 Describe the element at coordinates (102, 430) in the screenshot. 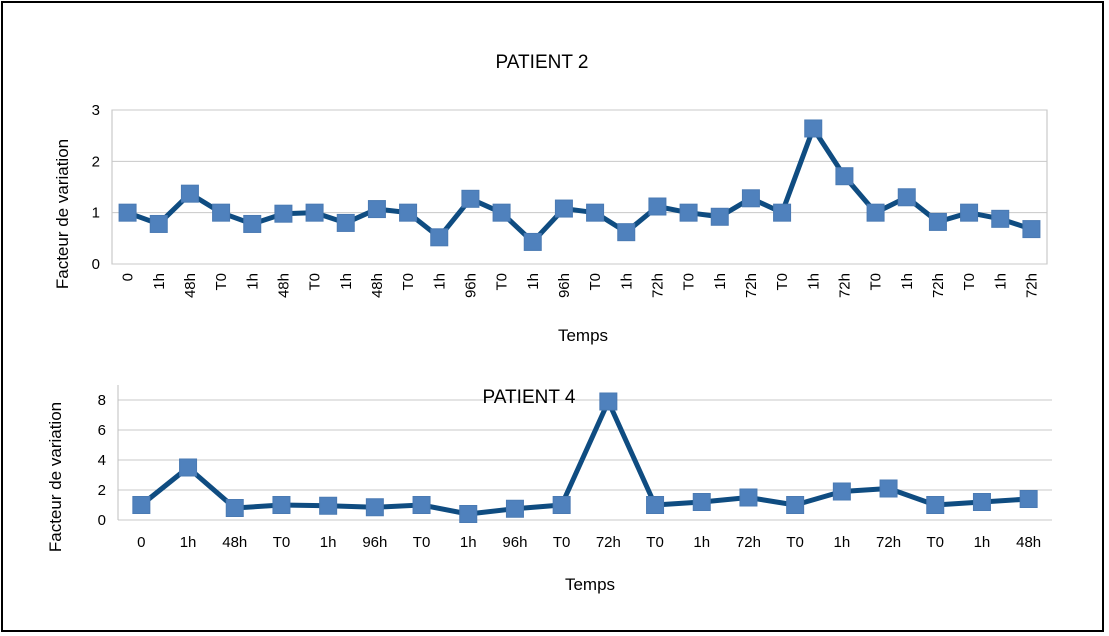

I see `y-tick-label: 6` at that location.